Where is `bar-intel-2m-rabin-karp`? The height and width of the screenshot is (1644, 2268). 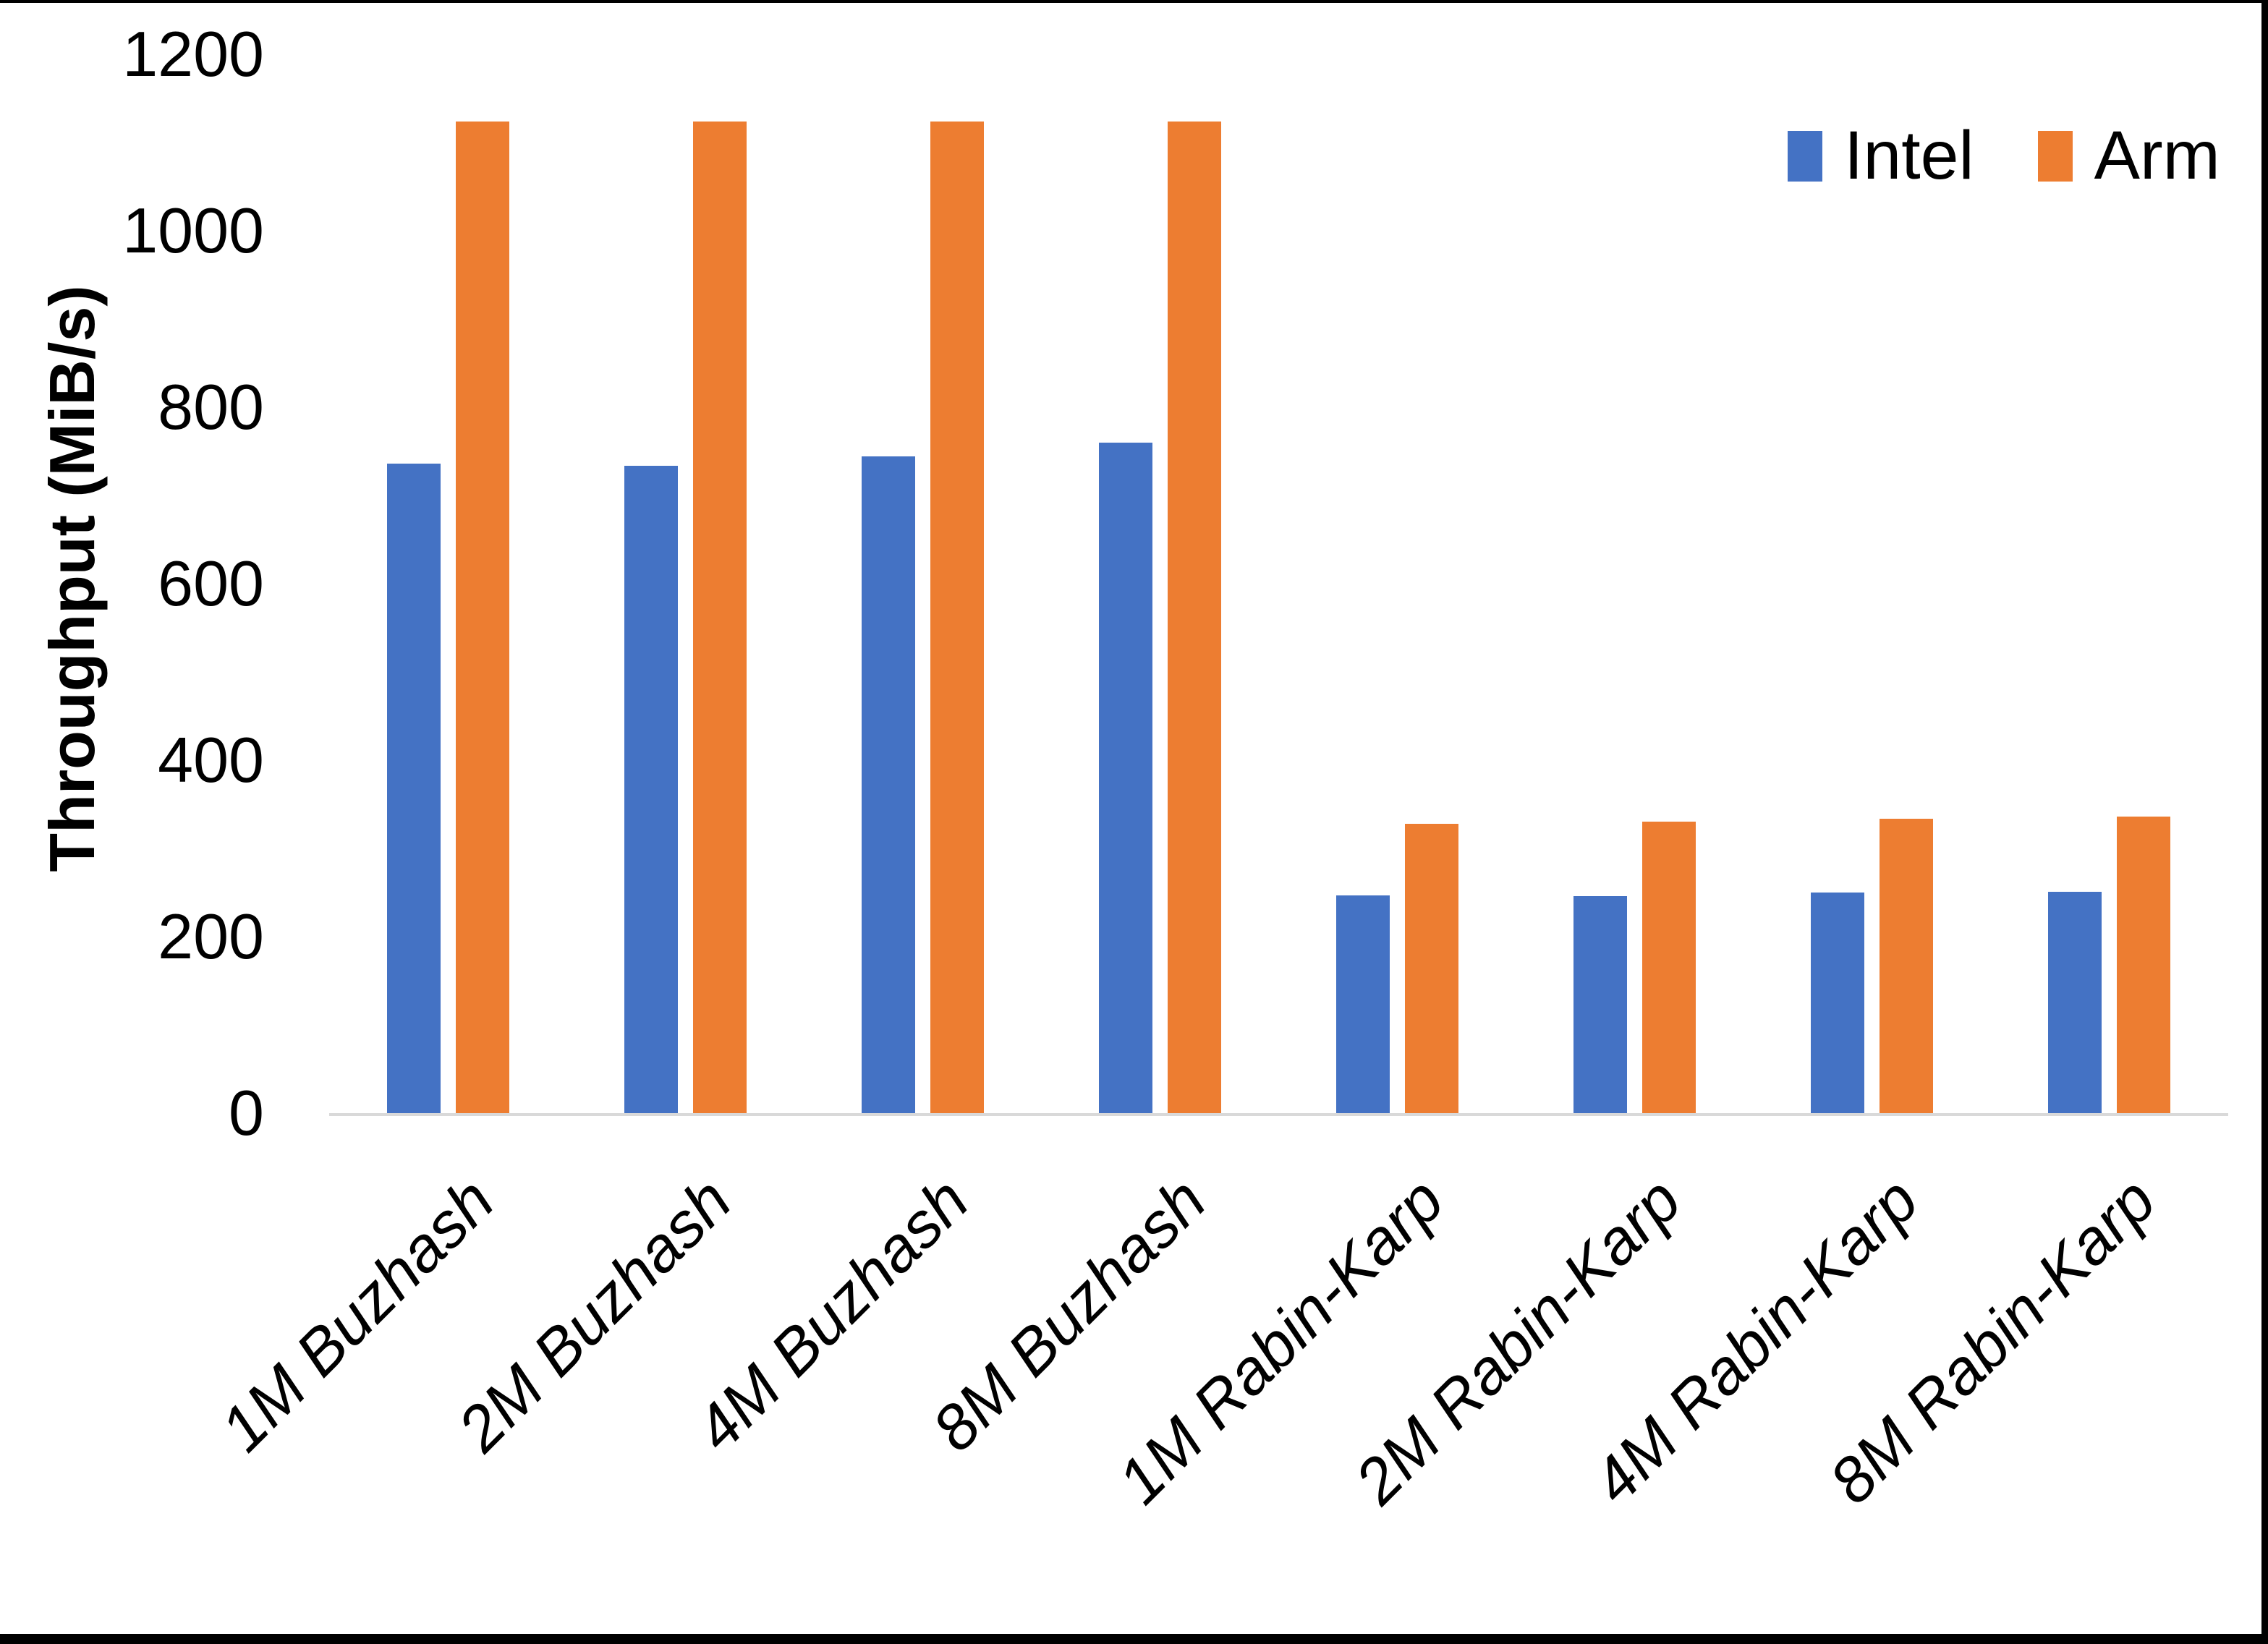
bar-intel-2m-rabin-karp is located at coordinates (1600, 1004).